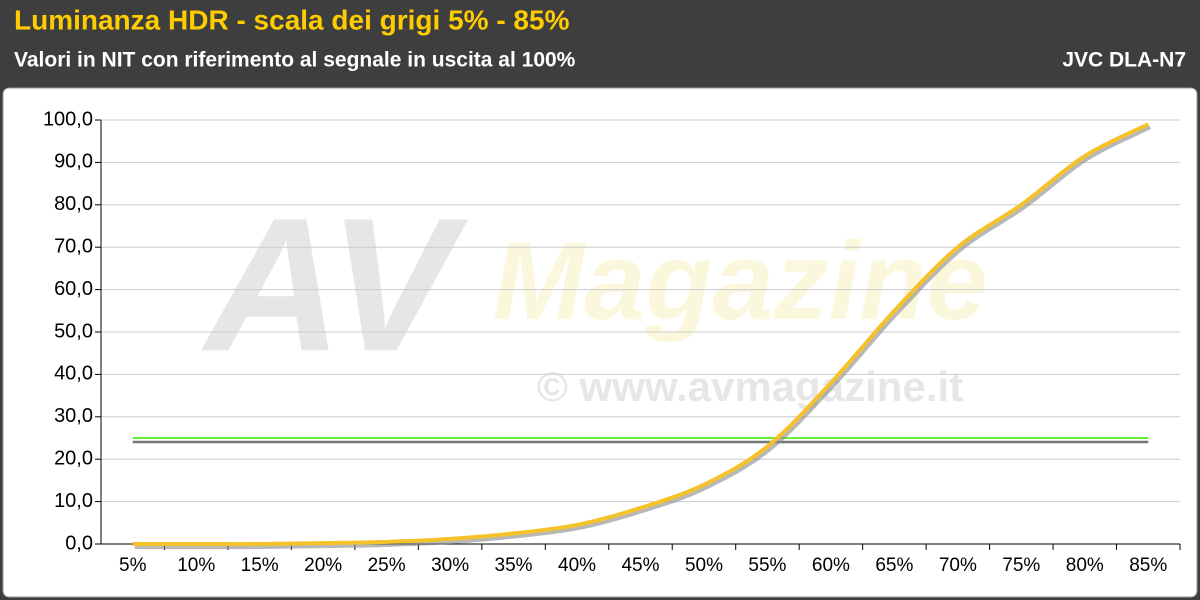 Image resolution: width=1200 pixels, height=600 pixels. Describe the element at coordinates (68, 119) in the screenshot. I see `y-tick-label: 100,0` at that location.